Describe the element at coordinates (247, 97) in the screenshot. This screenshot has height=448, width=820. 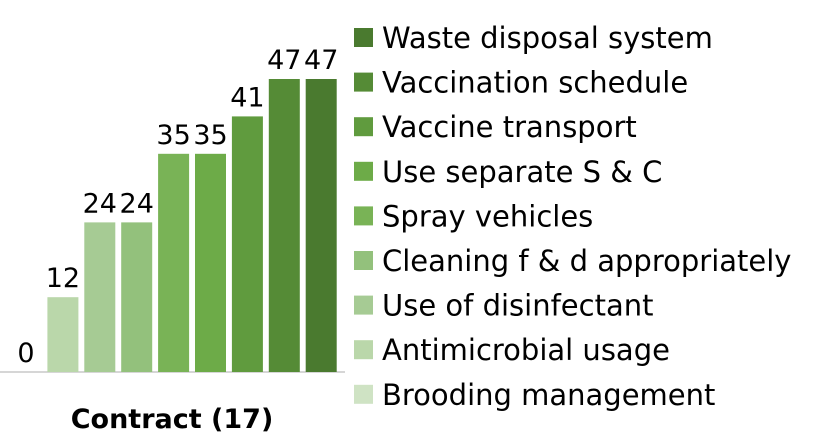
I see `data-label: 41` at that location.